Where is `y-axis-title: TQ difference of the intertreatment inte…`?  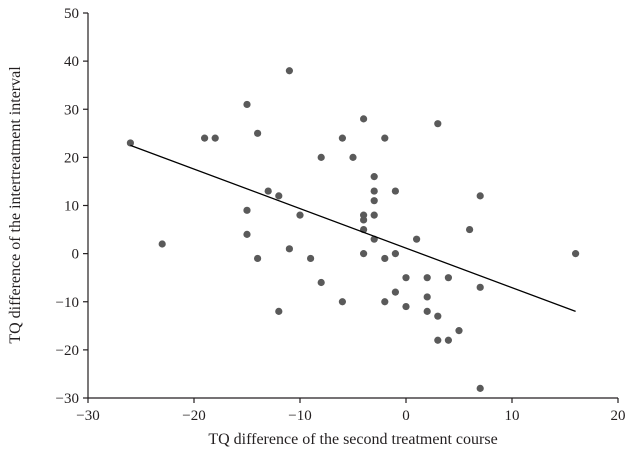 y-axis-title: TQ difference of the intertreatment inte… is located at coordinates (15, 205).